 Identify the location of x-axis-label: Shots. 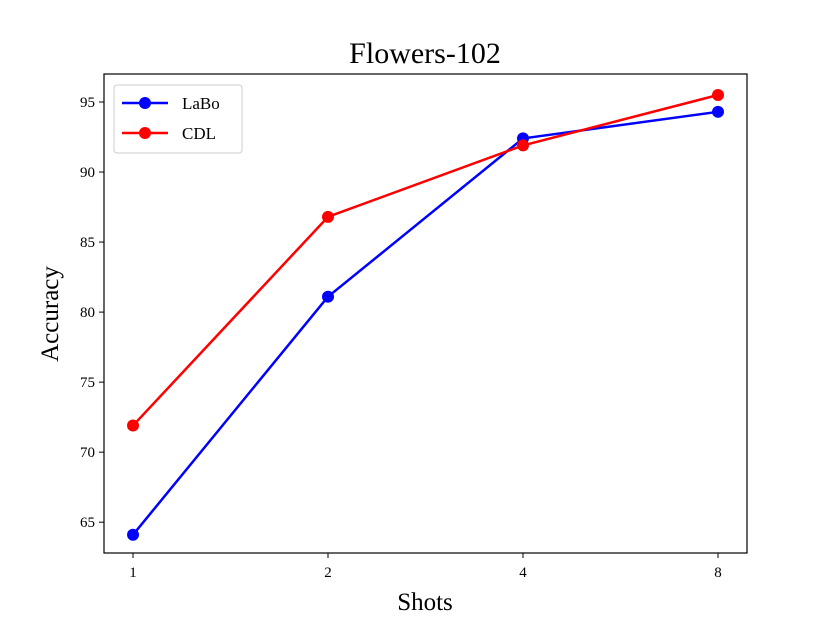
(425, 602).